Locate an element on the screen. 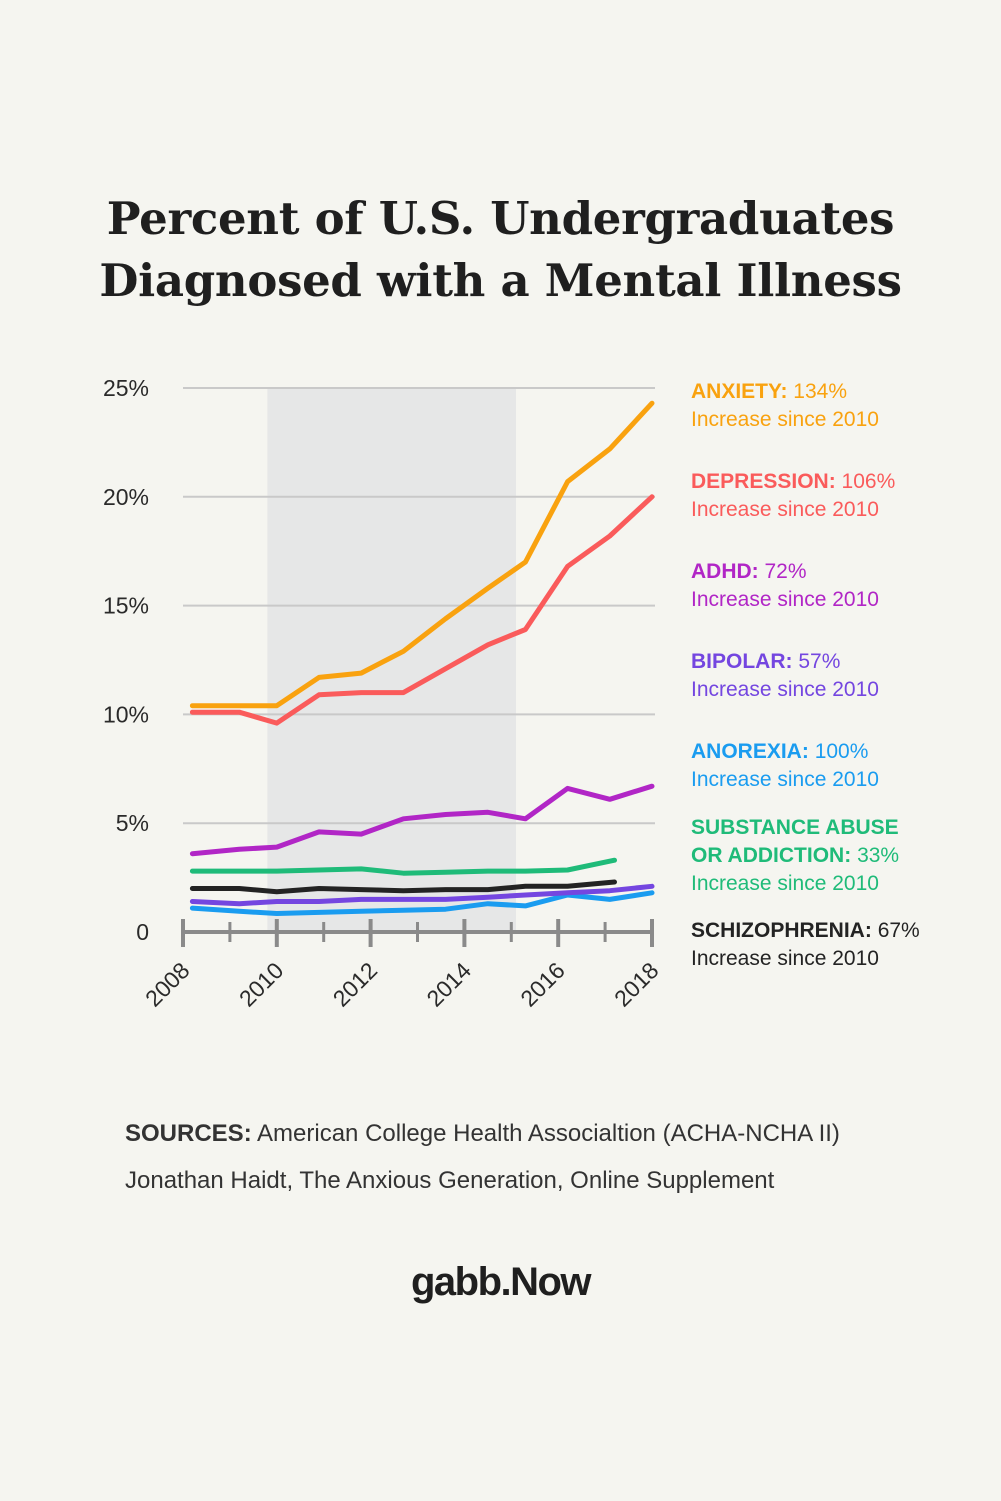 The width and height of the screenshot is (1001, 1501). legend-item-depression: DEPRESSION: 106% Increase since 2010 is located at coordinates (841, 496).